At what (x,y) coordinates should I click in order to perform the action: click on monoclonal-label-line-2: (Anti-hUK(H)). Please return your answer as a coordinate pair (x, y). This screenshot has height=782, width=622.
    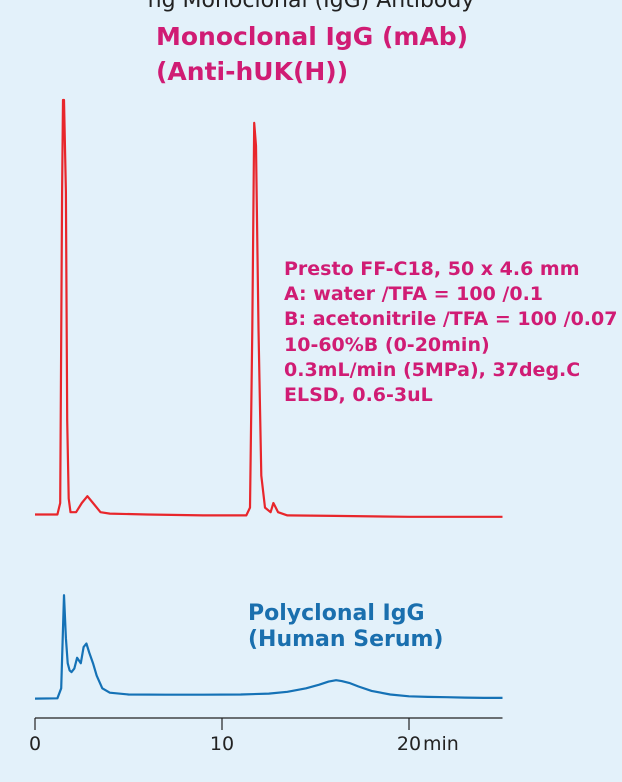
    Looking at the image, I should click on (252, 71).